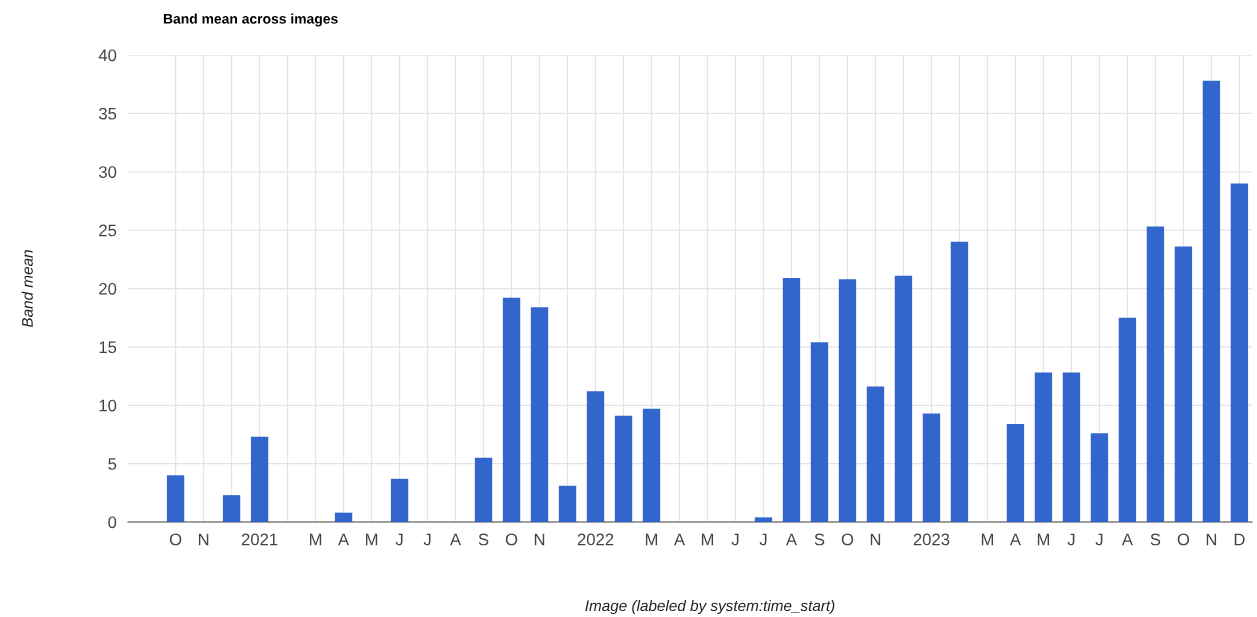  Describe the element at coordinates (107, 113) in the screenshot. I see `y-tick-label: 35` at that location.